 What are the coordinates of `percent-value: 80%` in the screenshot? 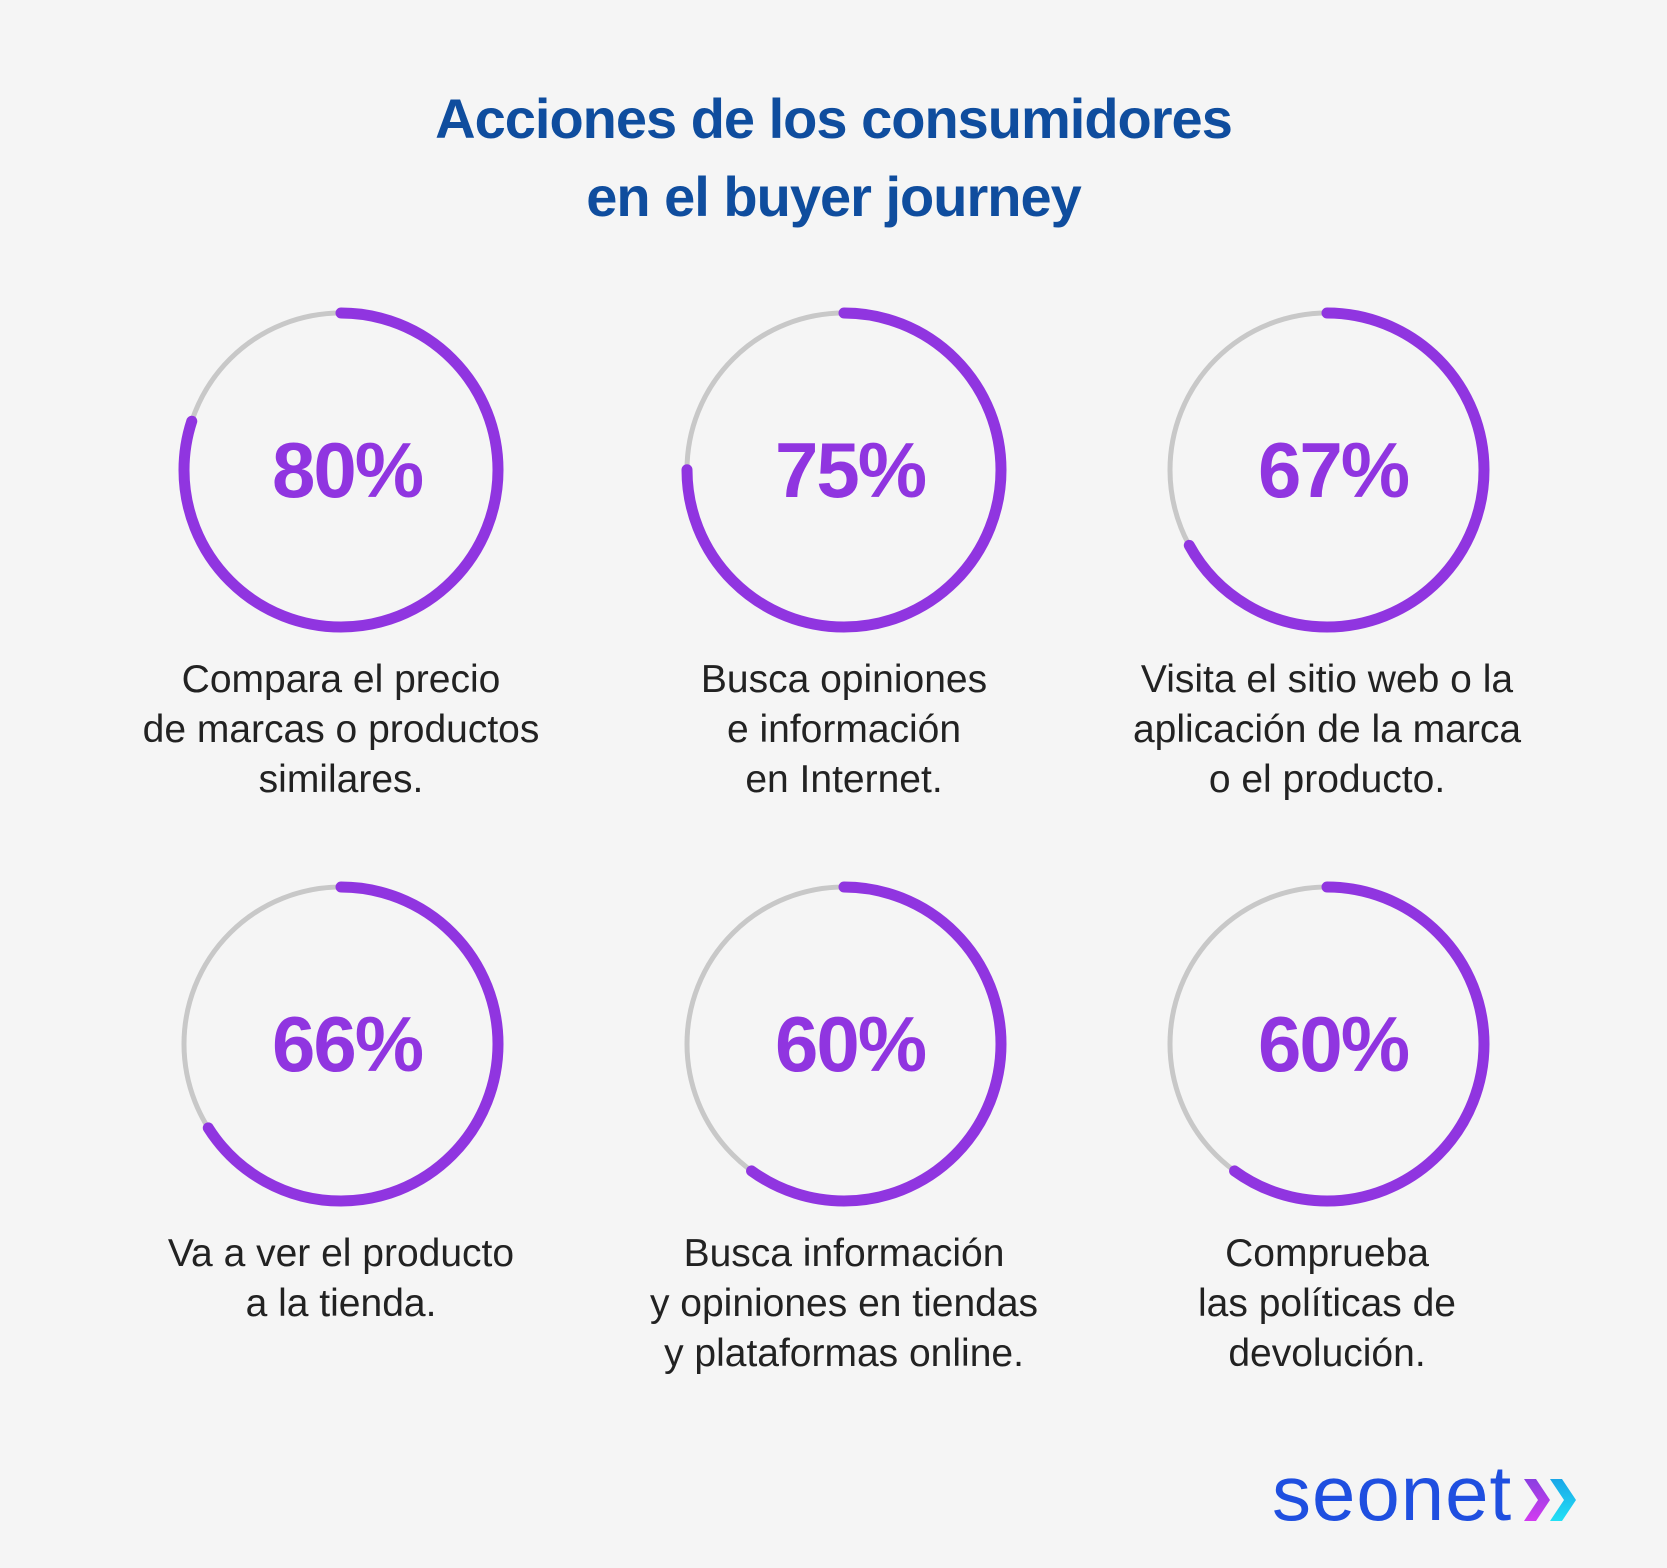 It's located at (347, 470).